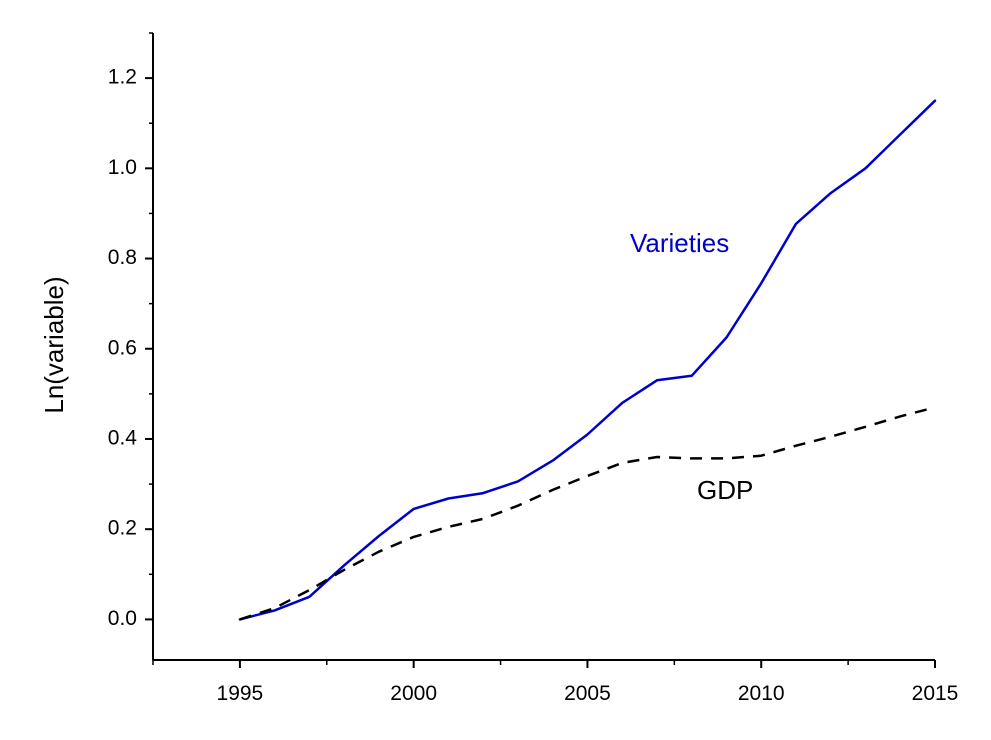 The image size is (991, 740). What do you see at coordinates (725, 490) in the screenshot?
I see `gdp-series-label: GDP` at bounding box center [725, 490].